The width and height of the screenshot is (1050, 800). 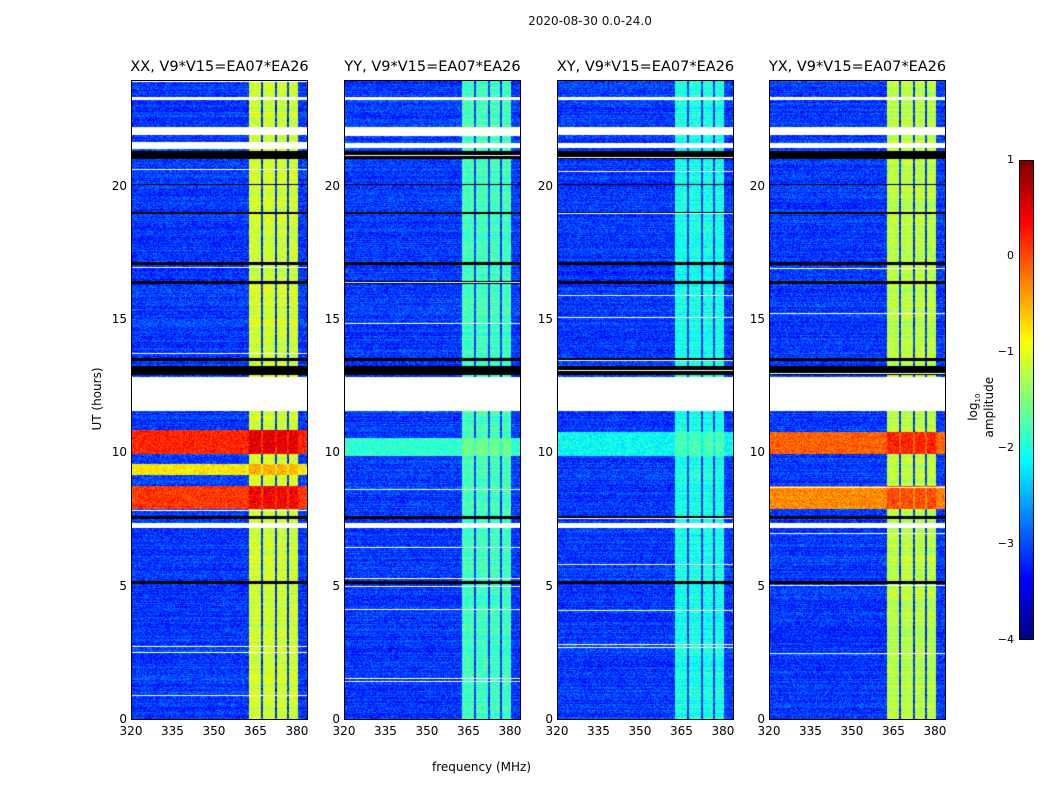 What do you see at coordinates (1010, 159) in the screenshot?
I see `colorbar-tick-label: 1` at bounding box center [1010, 159].